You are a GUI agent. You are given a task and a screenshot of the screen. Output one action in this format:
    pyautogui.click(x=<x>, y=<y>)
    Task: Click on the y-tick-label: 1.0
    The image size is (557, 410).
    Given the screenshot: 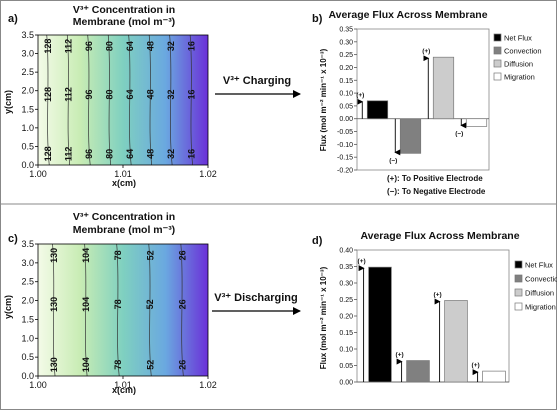 What is the action you would take?
    pyautogui.click(x=27, y=128)
    